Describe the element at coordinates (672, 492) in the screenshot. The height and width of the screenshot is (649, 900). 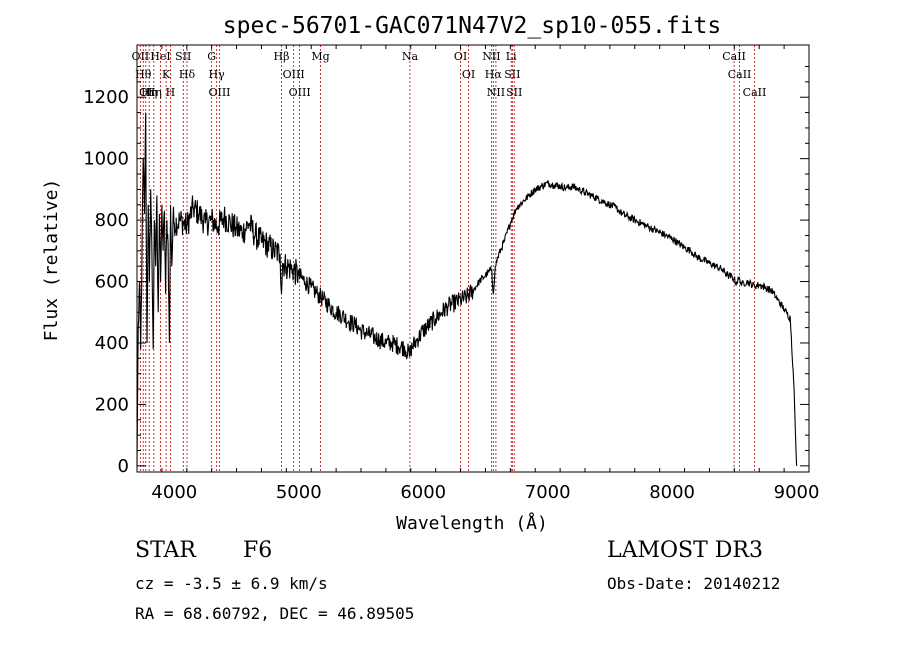
I see `x-tick-label: 8000` at that location.